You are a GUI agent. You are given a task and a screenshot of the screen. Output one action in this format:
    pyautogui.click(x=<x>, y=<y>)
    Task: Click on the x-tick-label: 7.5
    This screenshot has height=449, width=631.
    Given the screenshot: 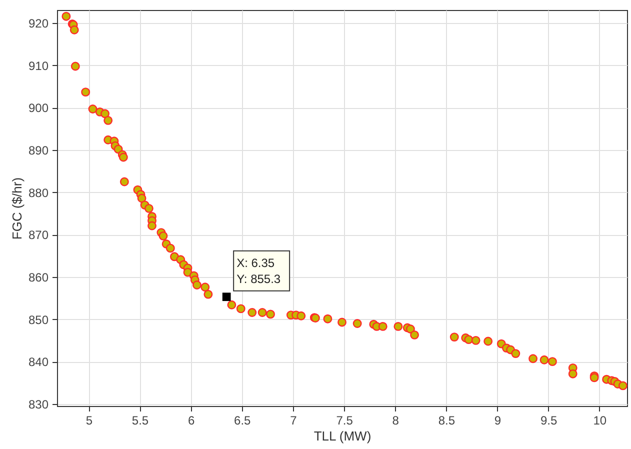 What is the action you would take?
    pyautogui.click(x=345, y=421)
    